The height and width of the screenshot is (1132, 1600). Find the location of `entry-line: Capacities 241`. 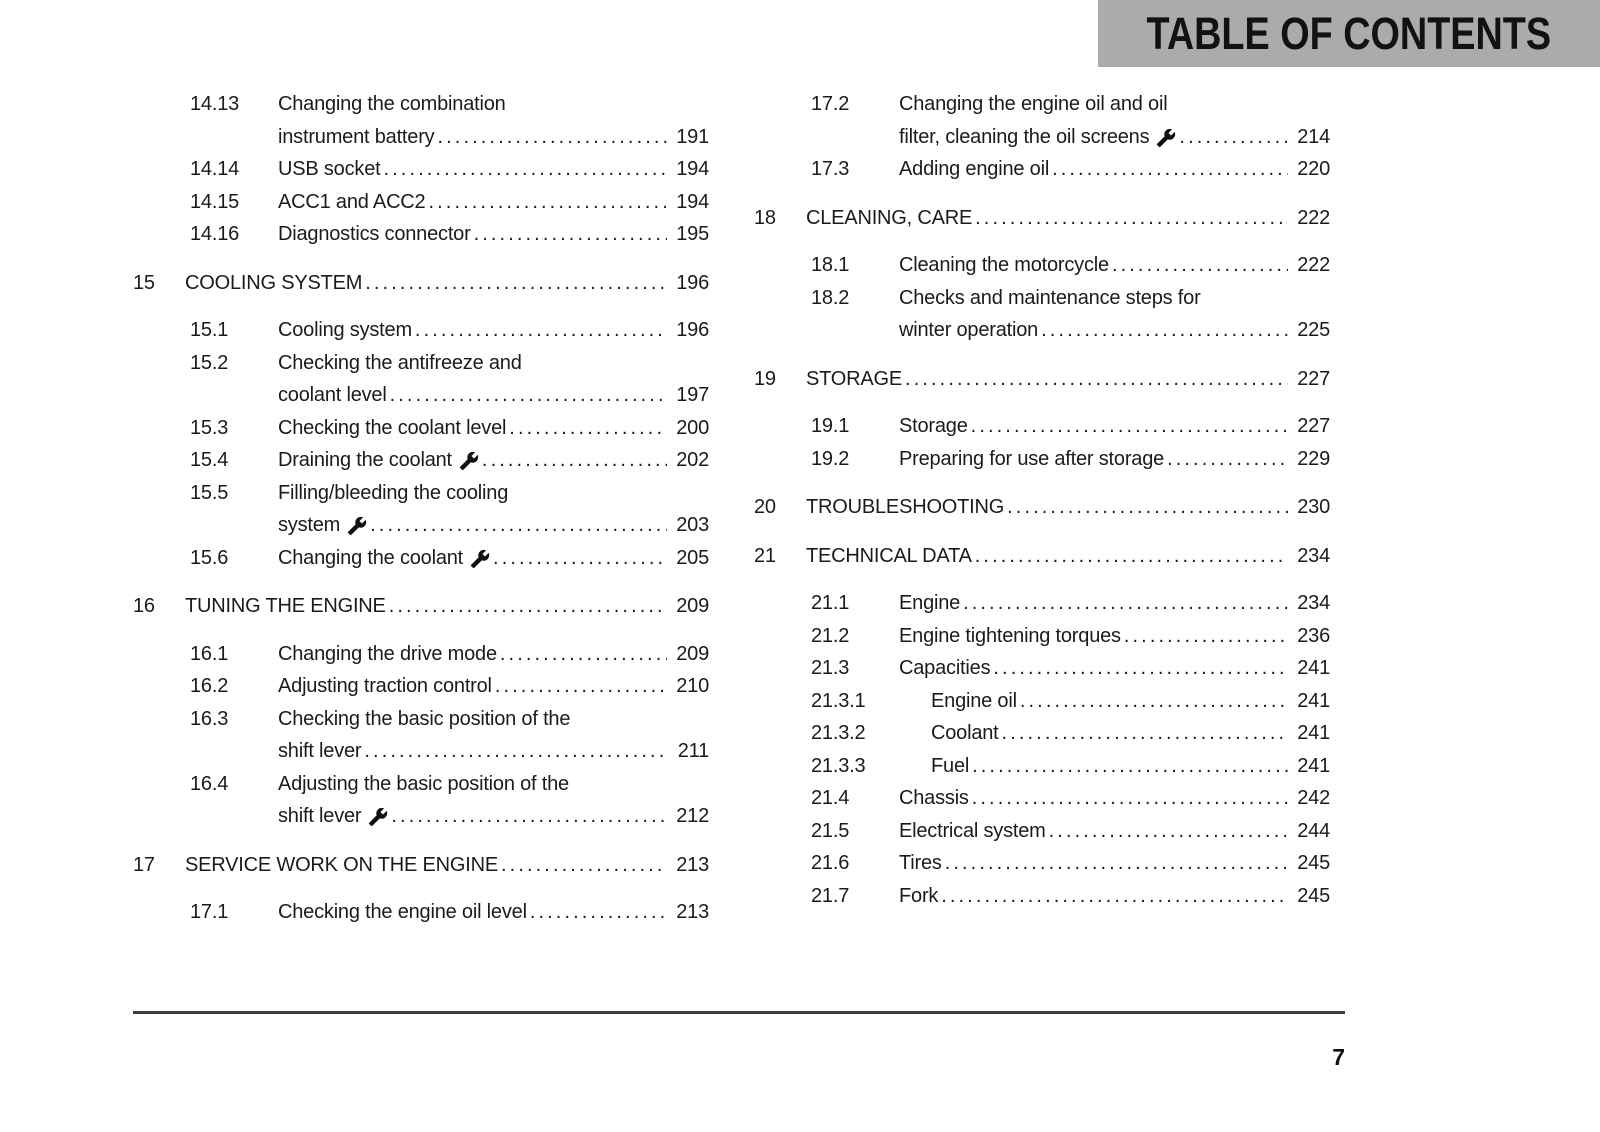

entry-line: Capacities 241 is located at coordinates (1114, 668).